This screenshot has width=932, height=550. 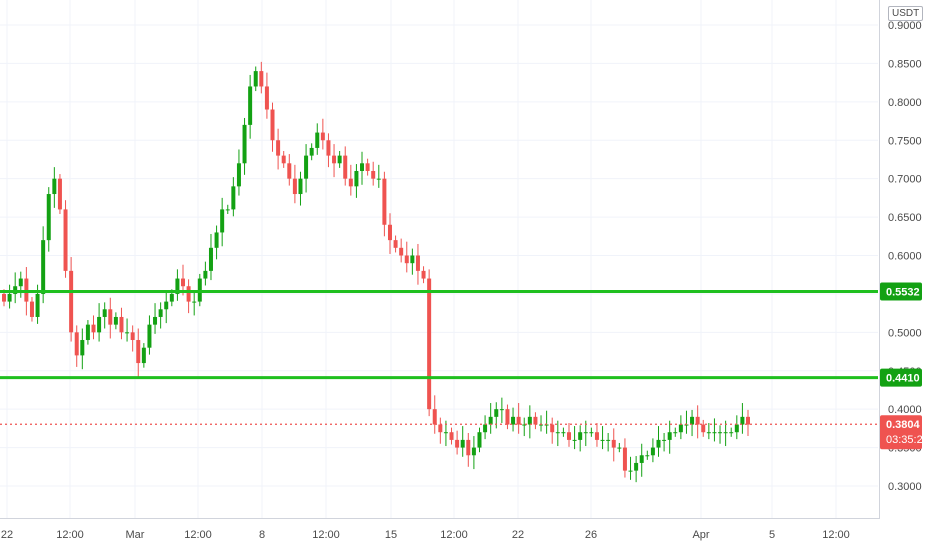 I want to click on currency-label: USDT, so click(x=906, y=13).